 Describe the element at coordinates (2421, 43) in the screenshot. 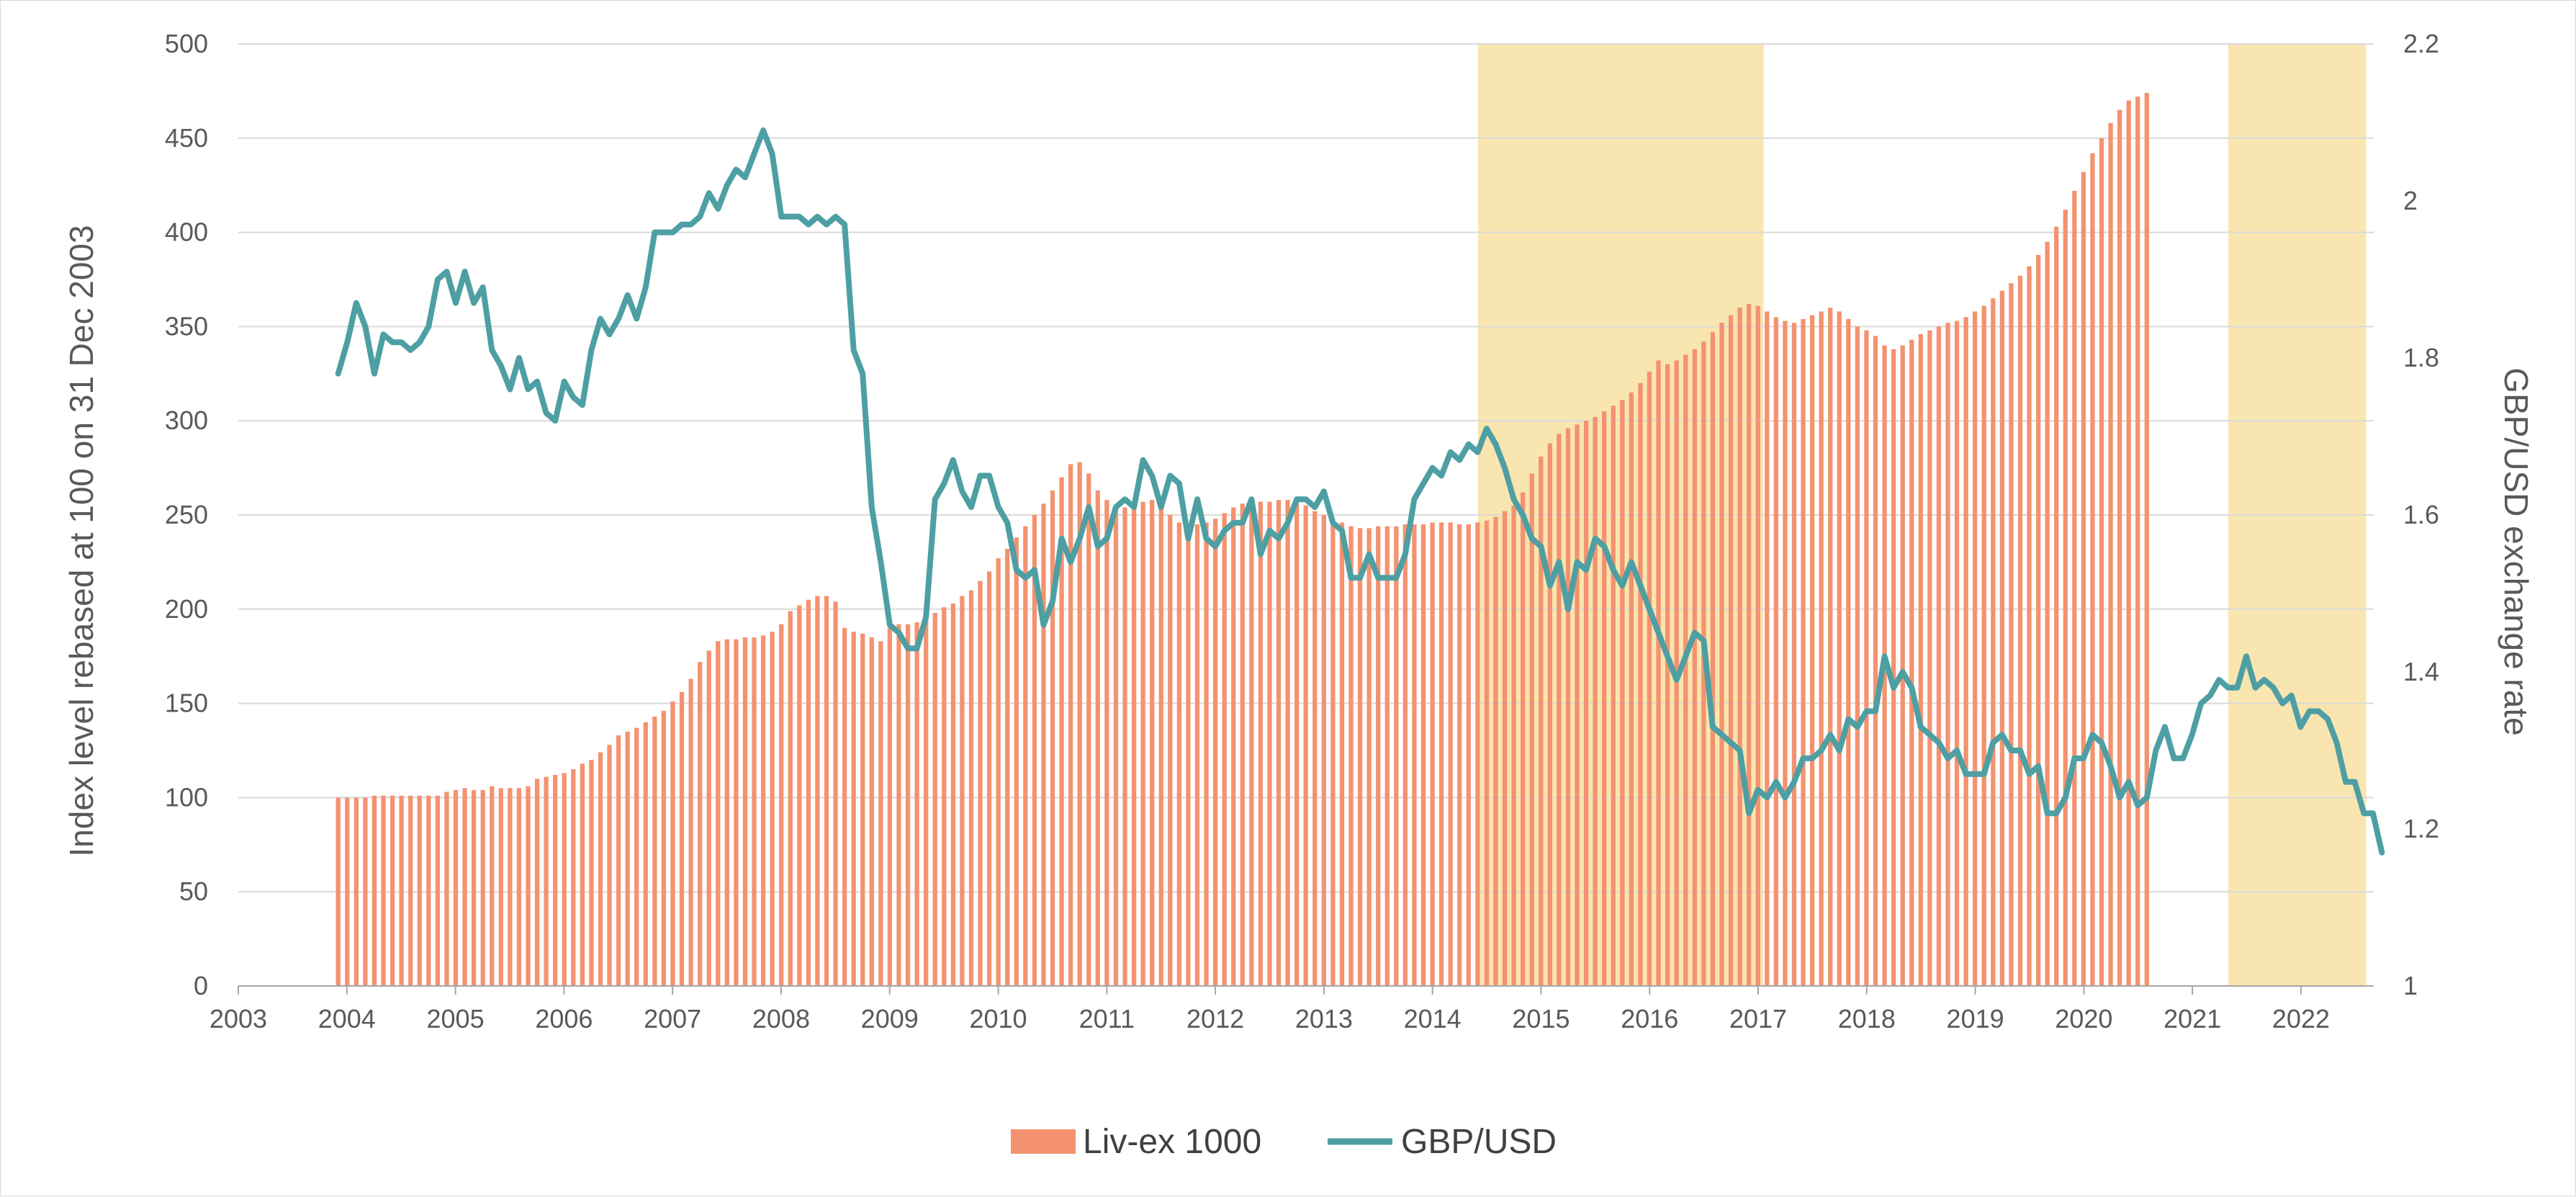

I see `y2-tick-label: 2.2` at that location.